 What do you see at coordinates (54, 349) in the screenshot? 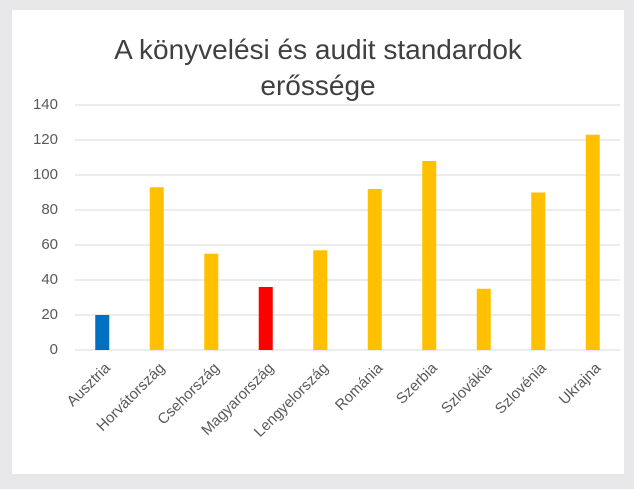
I see `y-tick-label: 0` at bounding box center [54, 349].